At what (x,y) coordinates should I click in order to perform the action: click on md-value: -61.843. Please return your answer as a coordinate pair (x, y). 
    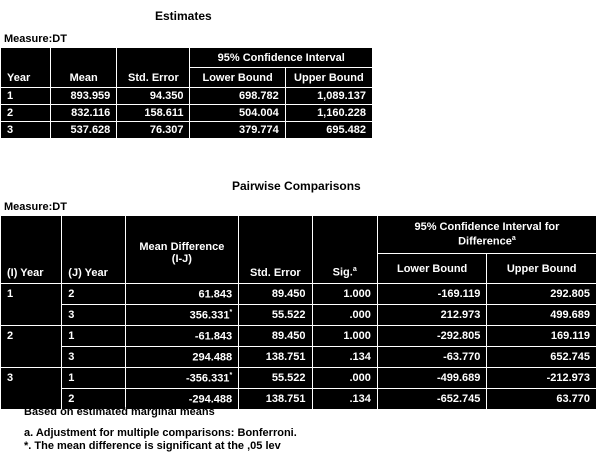
    Looking at the image, I should click on (213, 336).